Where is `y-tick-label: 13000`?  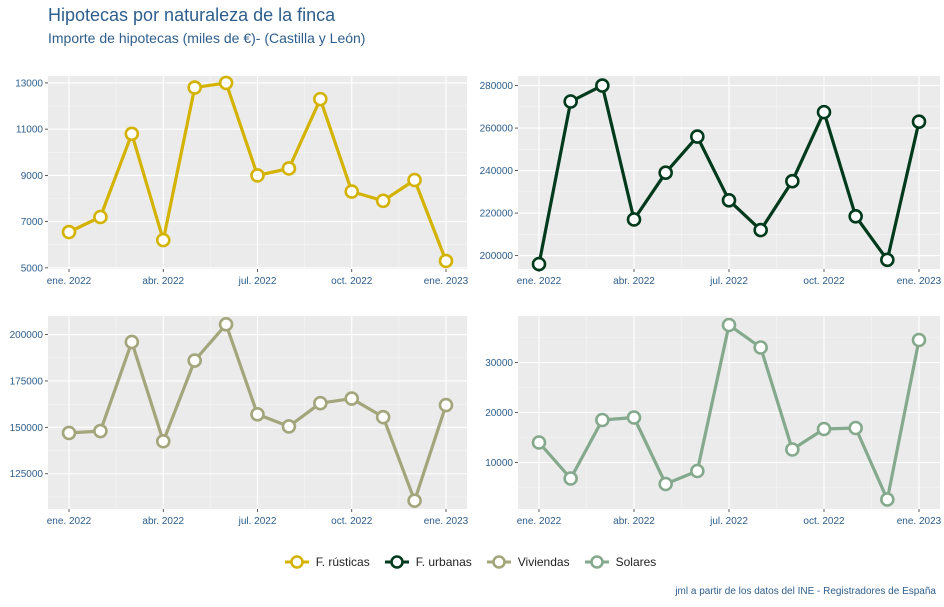
y-tick-label: 13000 is located at coordinates (29, 83).